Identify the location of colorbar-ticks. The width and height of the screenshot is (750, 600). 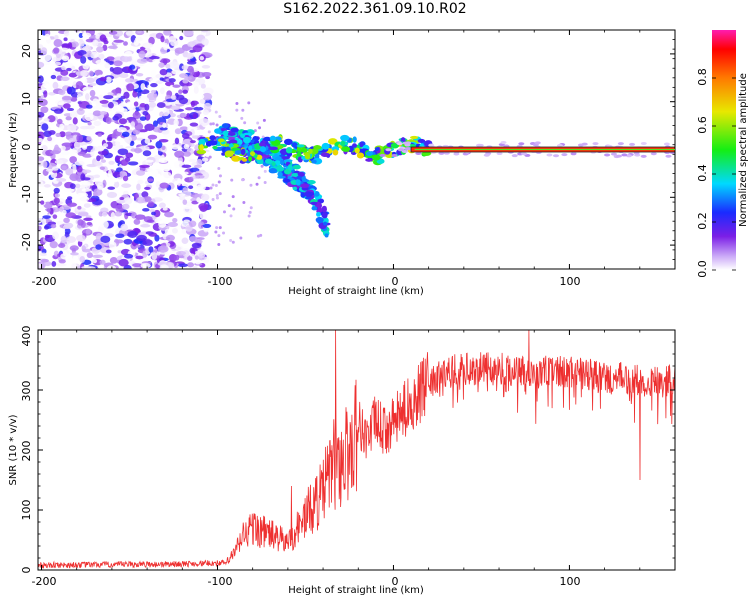
(724, 174).